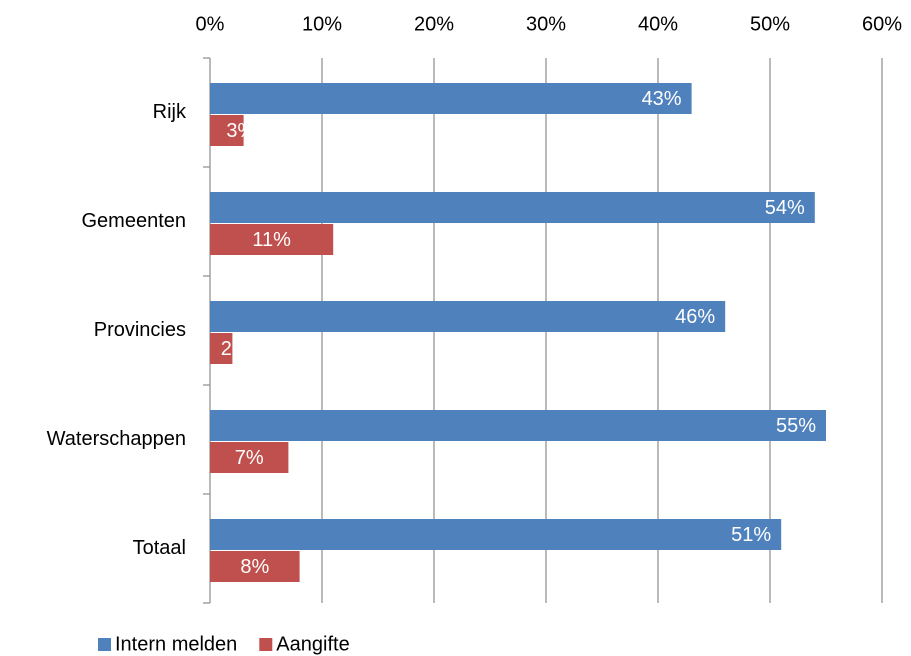 The image size is (911, 656). I want to click on y-tick-label: Waterschappen, so click(116, 439).